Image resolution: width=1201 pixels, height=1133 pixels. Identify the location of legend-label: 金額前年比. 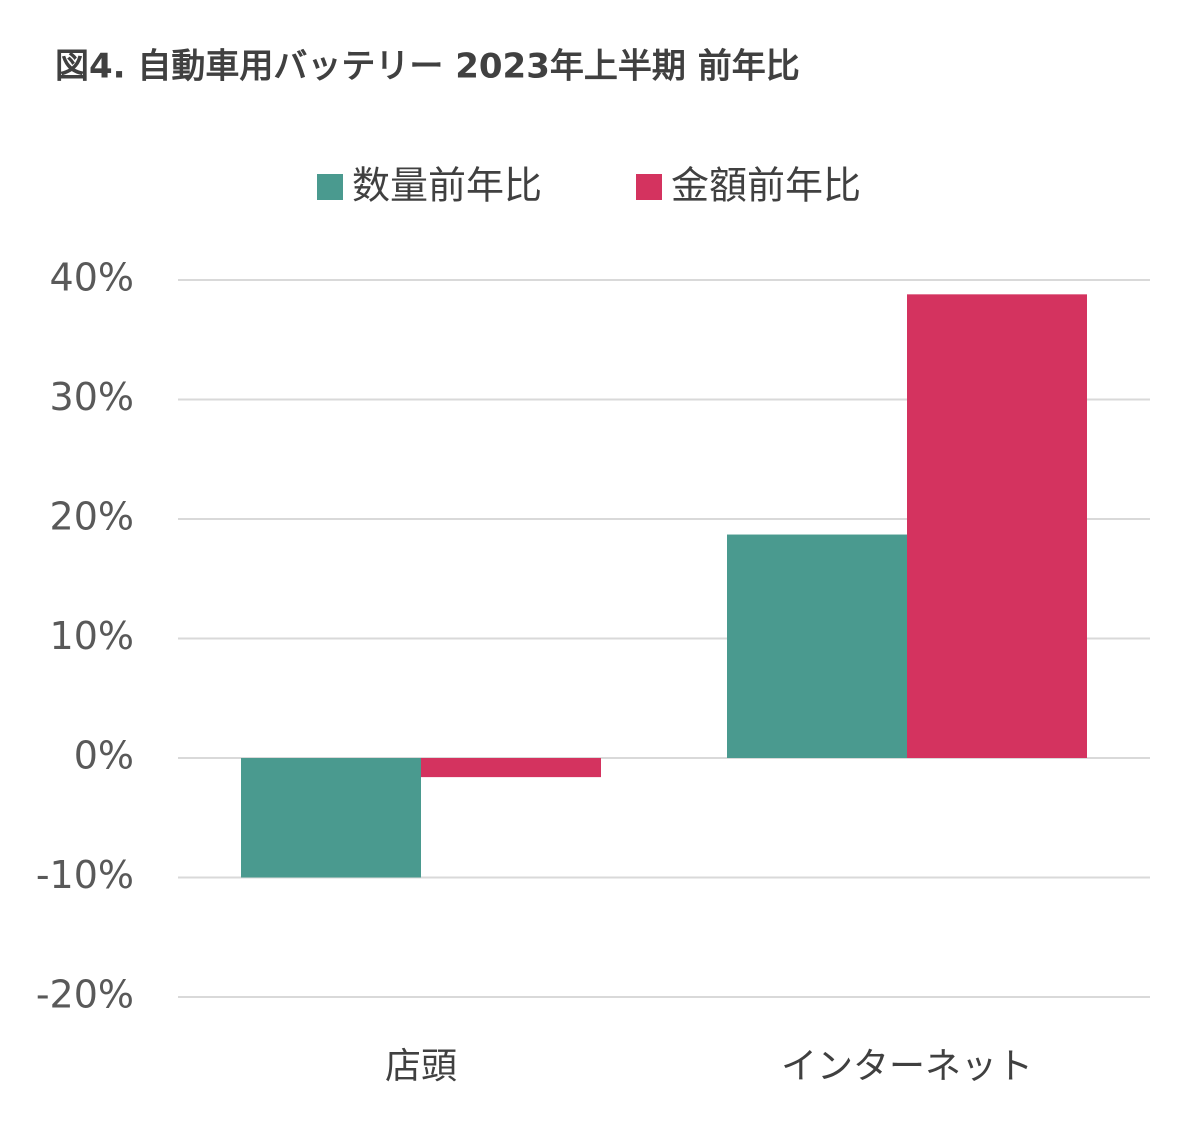
(766, 186).